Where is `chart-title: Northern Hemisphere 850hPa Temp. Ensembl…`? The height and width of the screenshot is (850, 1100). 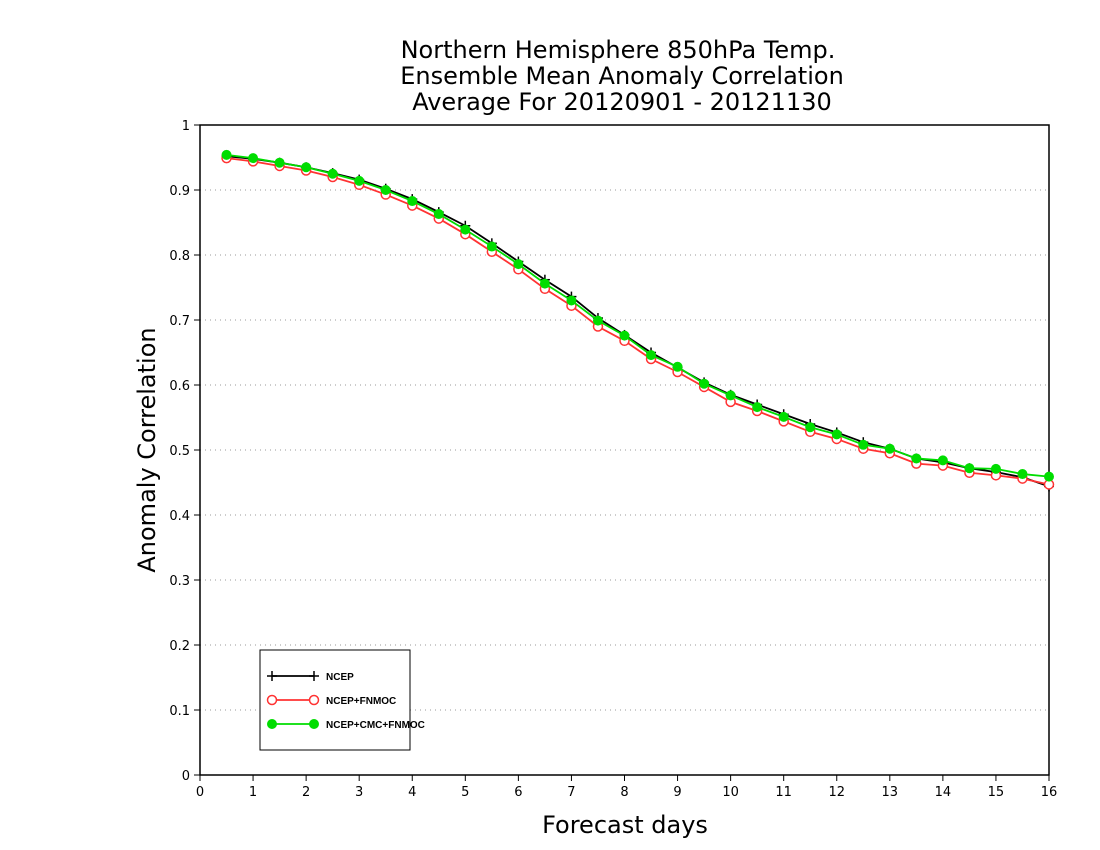
chart-title: Northern Hemisphere 850hPa Temp. Ensembl… is located at coordinates (622, 76).